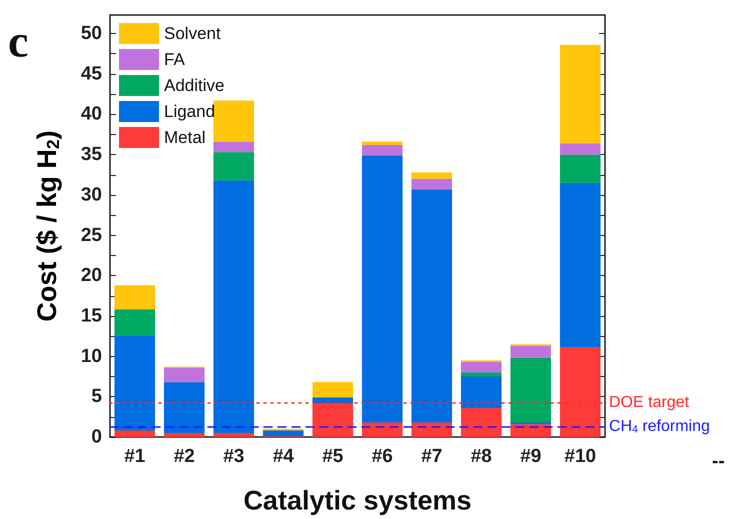  I want to click on y-tick-label: 40, so click(91, 114).